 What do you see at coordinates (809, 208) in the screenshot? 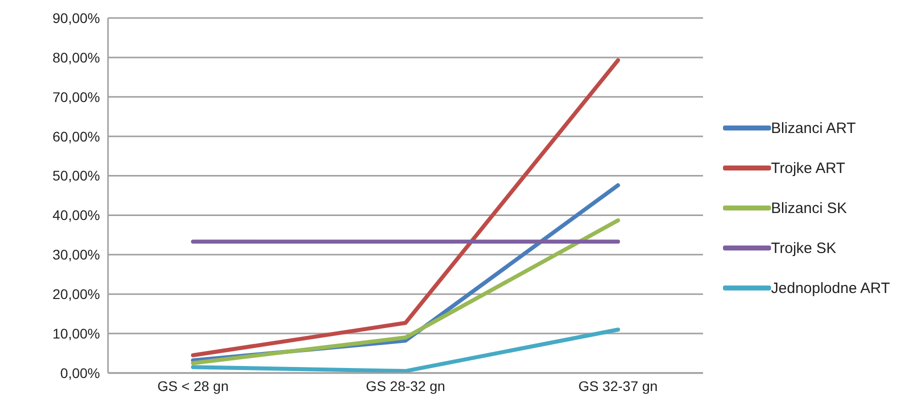
I see `legend-label: Blizanci SK` at bounding box center [809, 208].